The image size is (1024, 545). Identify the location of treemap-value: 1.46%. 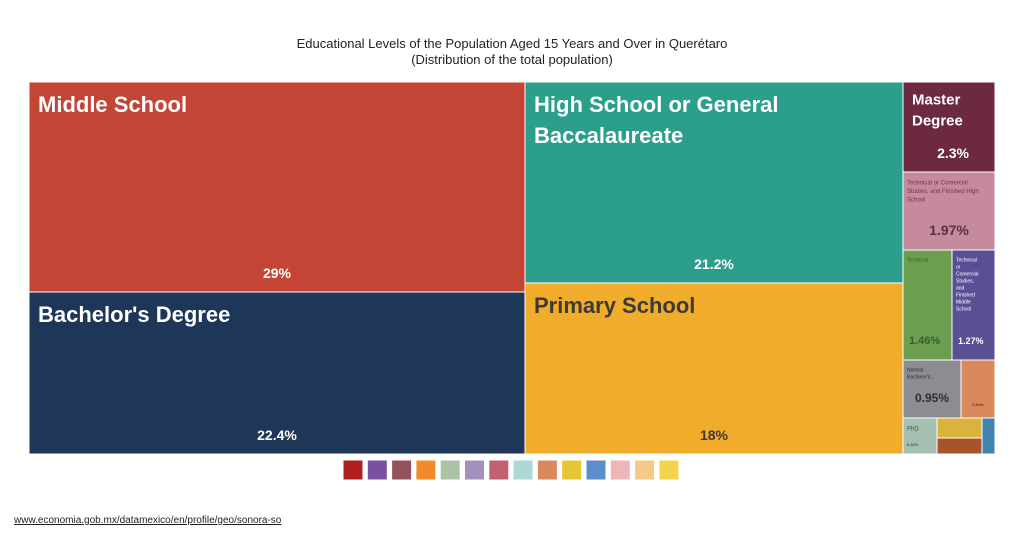
(924, 341).